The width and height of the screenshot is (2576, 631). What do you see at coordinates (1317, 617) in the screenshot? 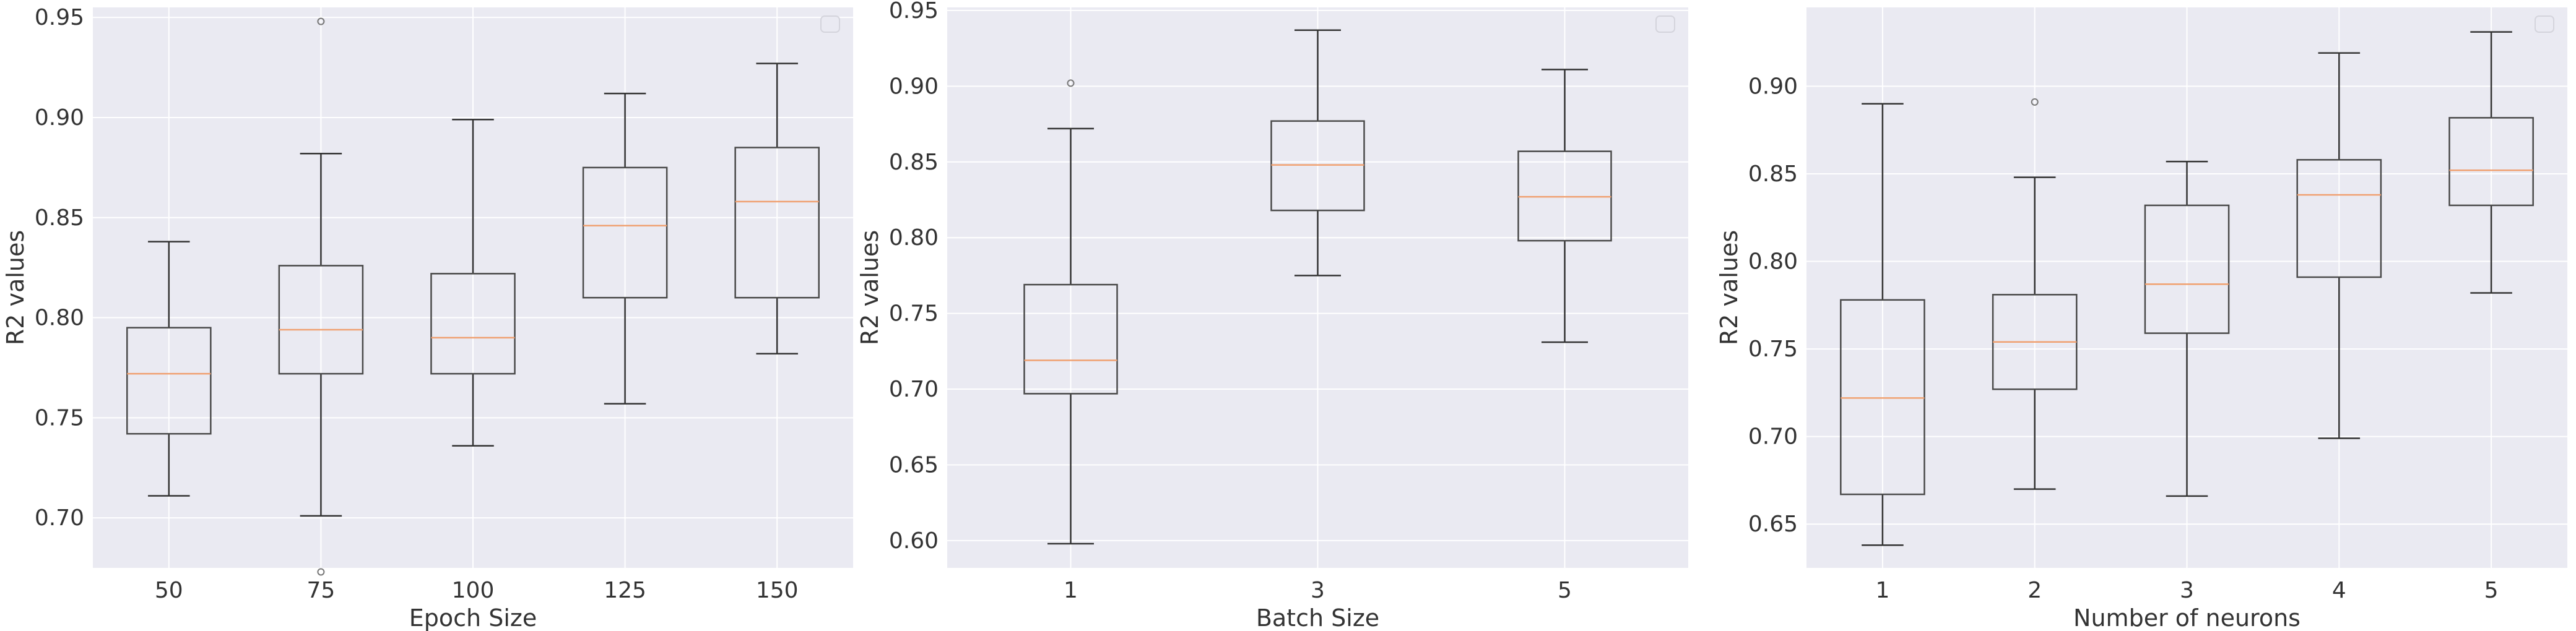
I see `x-axis-label: Batch Size` at bounding box center [1317, 617].